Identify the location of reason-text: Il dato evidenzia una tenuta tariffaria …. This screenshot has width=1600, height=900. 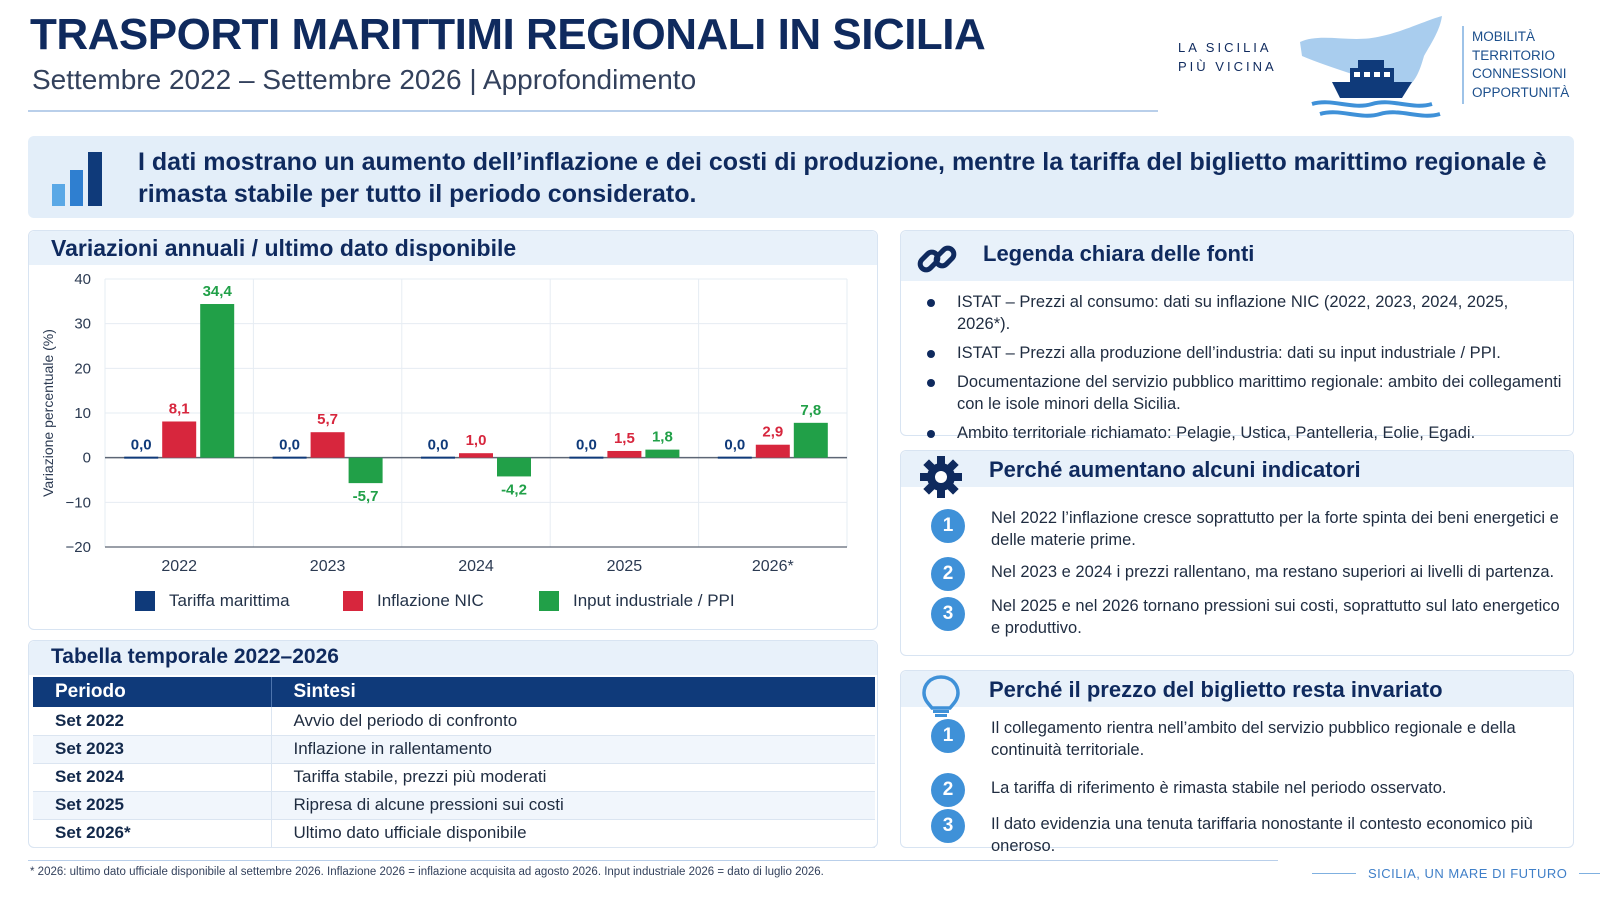
(1262, 835).